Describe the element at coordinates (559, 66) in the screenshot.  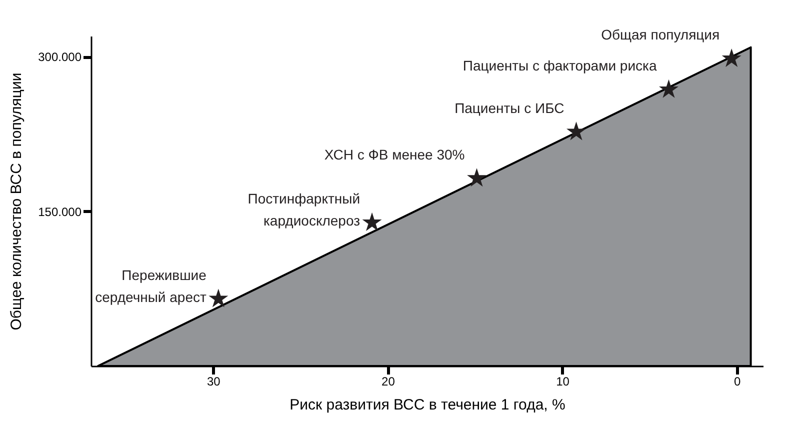
I see `annotation: Пациенты с факторами риска` at that location.